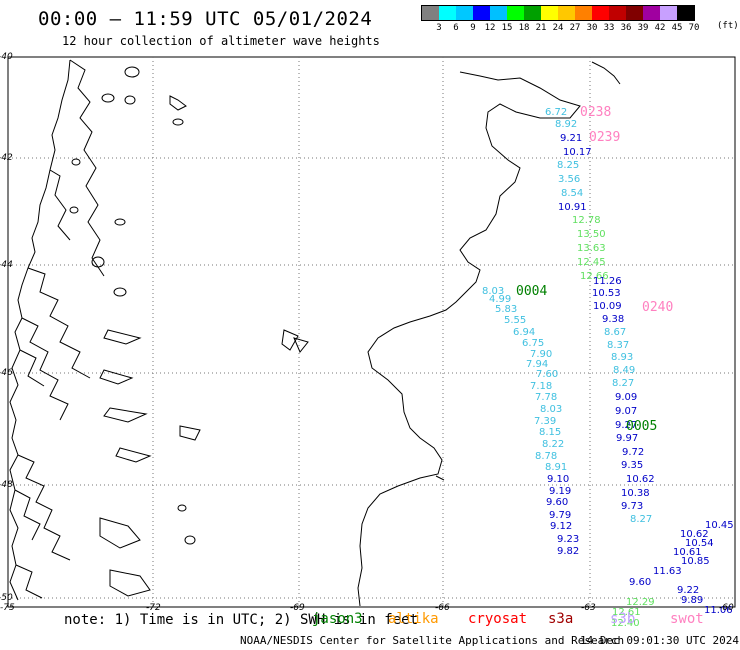 This screenshot has height=650, width=740. Describe the element at coordinates (490, 28) in the screenshot. I see `legend-label: 12` at that location.